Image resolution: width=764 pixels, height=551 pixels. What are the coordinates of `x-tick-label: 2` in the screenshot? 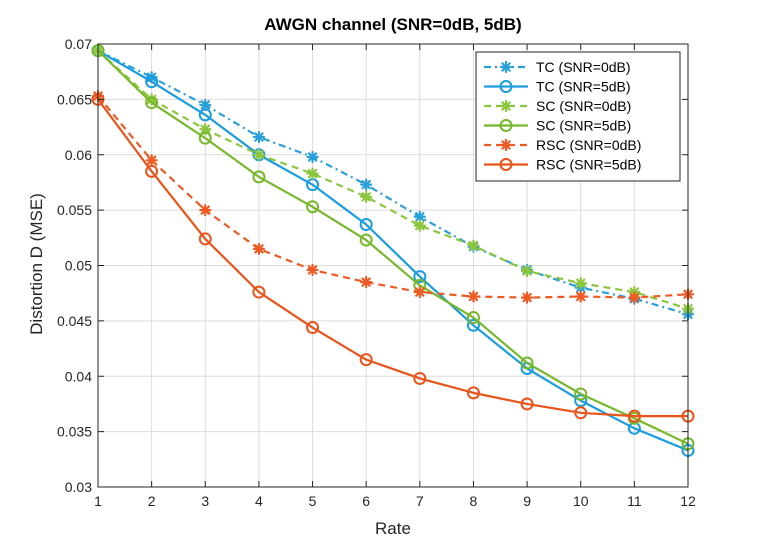 It's located at (152, 501).